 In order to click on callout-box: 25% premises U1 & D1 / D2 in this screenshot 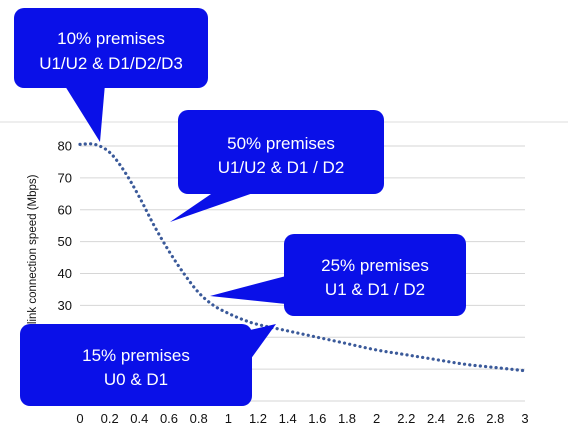, I will do `click(338, 275)`.